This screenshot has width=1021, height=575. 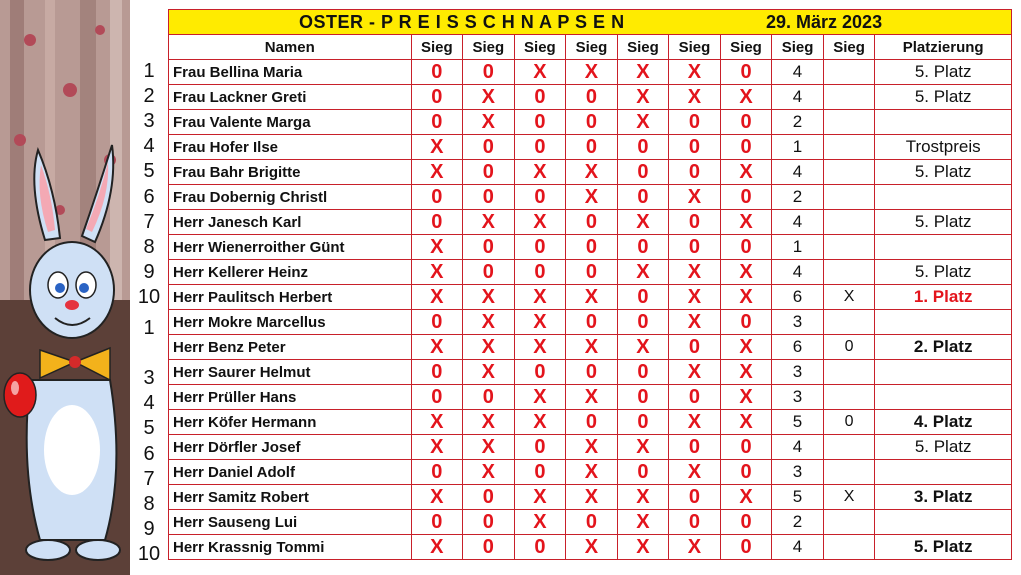 I want to click on table-row: Herr Prüller Hans 0 0 X X 0 0 X 3, so click(x=590, y=397).